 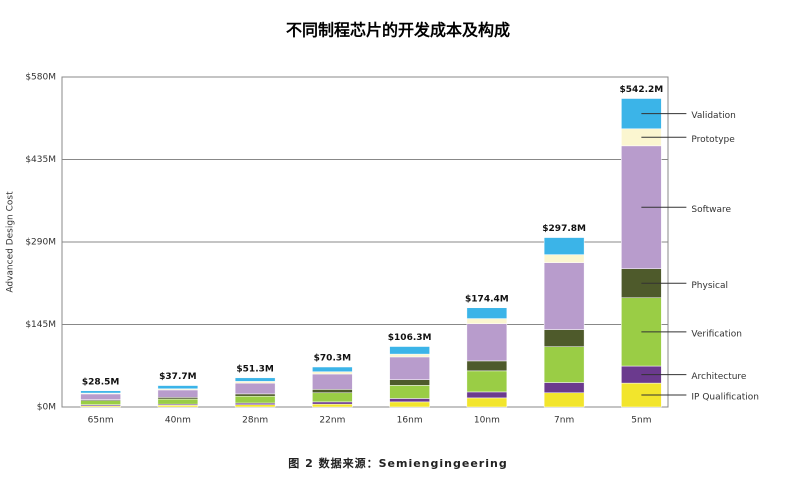 What do you see at coordinates (711, 210) in the screenshot?
I see `legend-label: Software` at bounding box center [711, 210].